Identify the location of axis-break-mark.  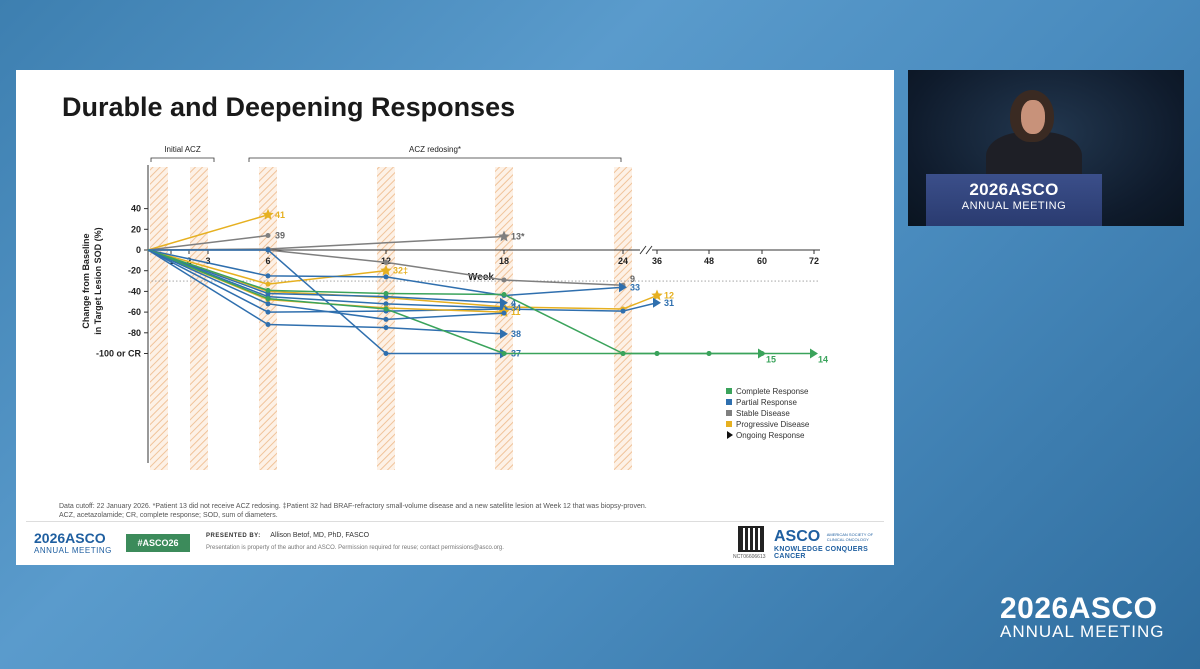
(646, 250).